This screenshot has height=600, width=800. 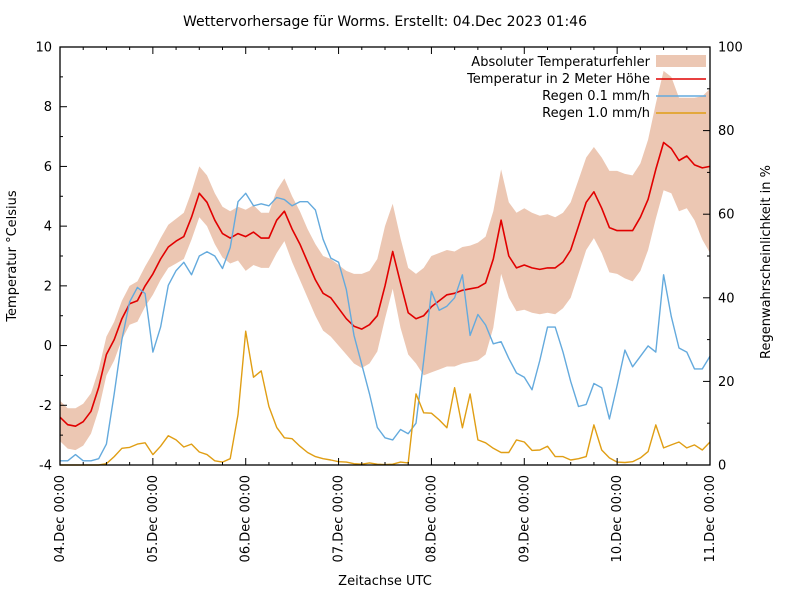 I want to click on y-tick-label-left: 6, so click(x=48, y=167).